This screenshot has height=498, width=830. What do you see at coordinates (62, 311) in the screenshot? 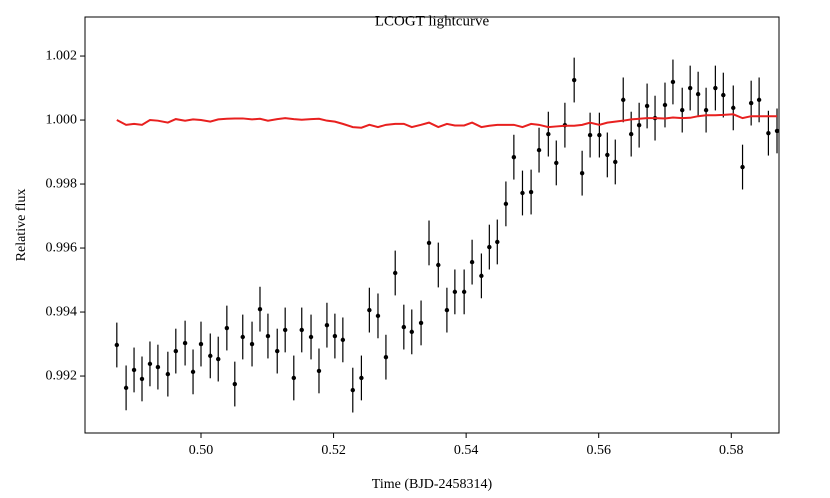
I see `y-tick-label: 0.994` at bounding box center [62, 311].